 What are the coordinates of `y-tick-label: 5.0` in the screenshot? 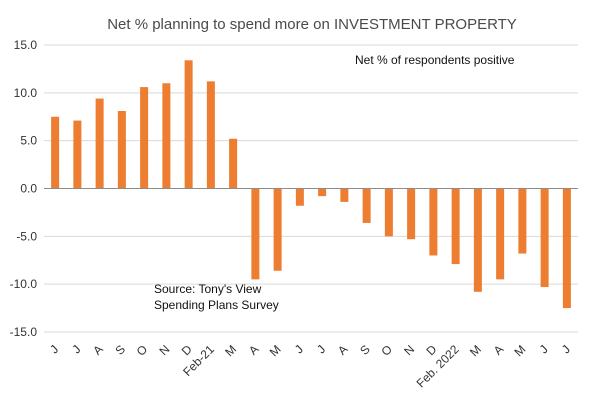 It's located at (28, 141).